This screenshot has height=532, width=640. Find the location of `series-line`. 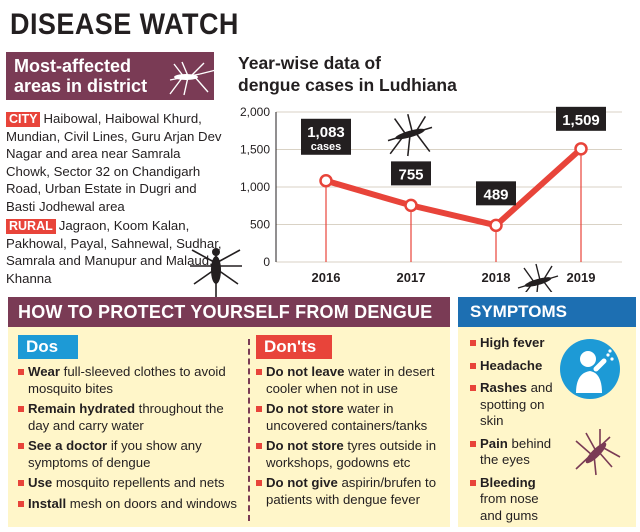

series-line is located at coordinates (454, 187).